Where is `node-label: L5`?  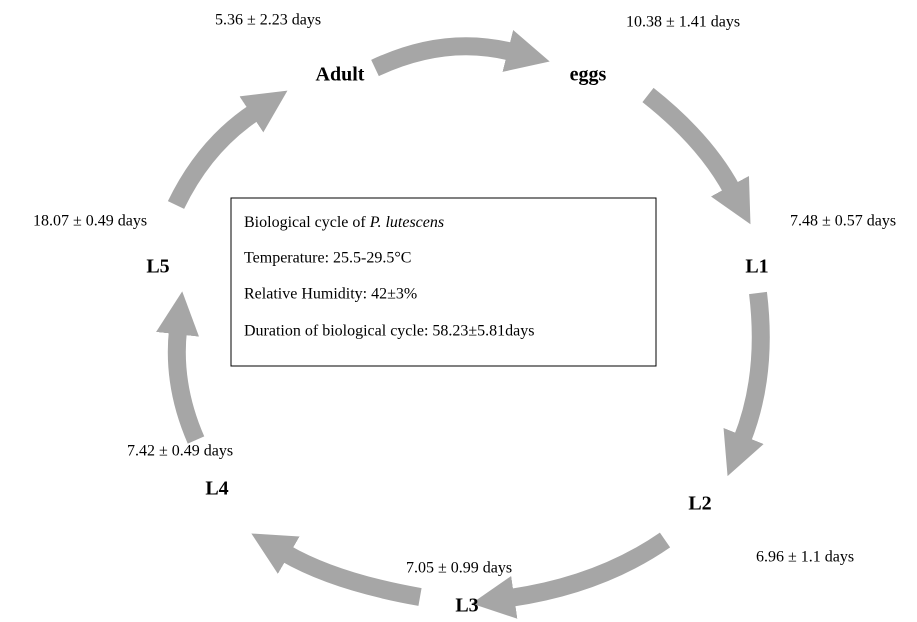
node-label: L5 is located at coordinates (157, 267).